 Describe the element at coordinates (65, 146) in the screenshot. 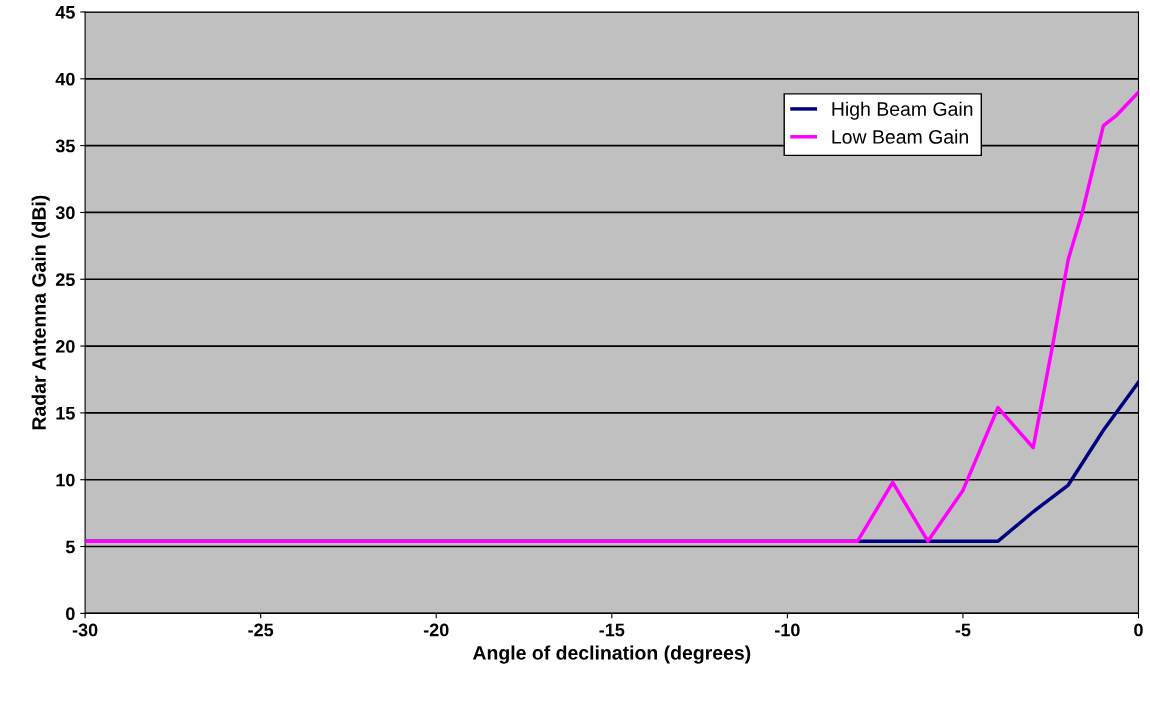

I see `y-tick-label: 35` at that location.